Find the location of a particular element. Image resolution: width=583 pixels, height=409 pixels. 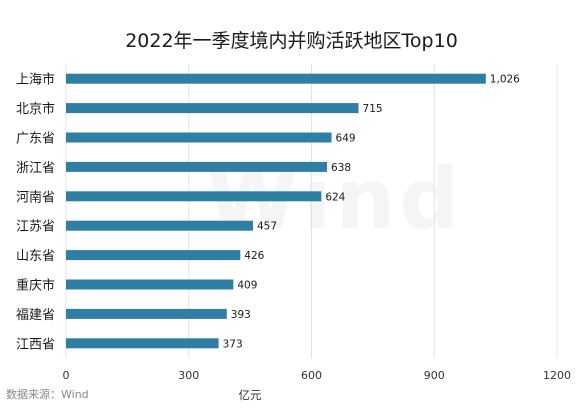

chart-title: 2022年一季度境内并购活跃地区Top10 is located at coordinates (291, 41).